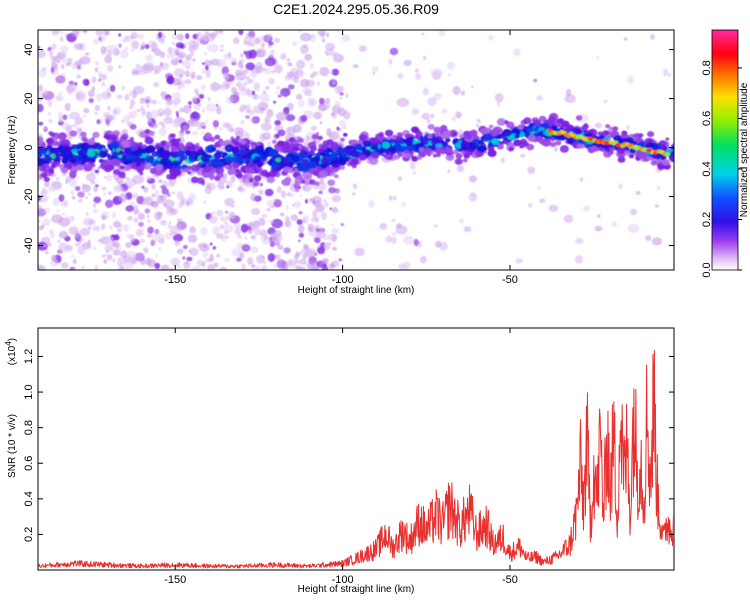 The width and height of the screenshot is (750, 600). What do you see at coordinates (725, 150) in the screenshot?
I see `colorbar-gradient` at bounding box center [725, 150].